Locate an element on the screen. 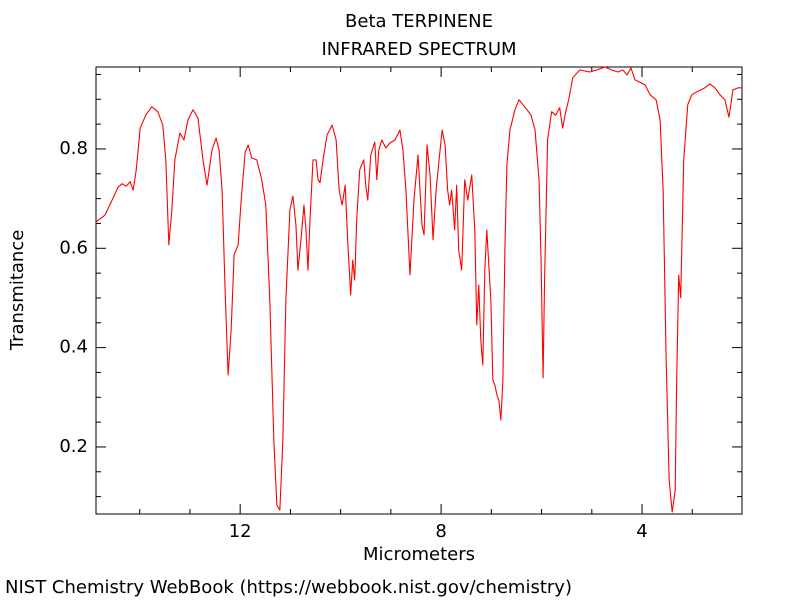 The width and height of the screenshot is (800, 600). chart-subtitle: INFRARED SPECTRUM is located at coordinates (418, 49).